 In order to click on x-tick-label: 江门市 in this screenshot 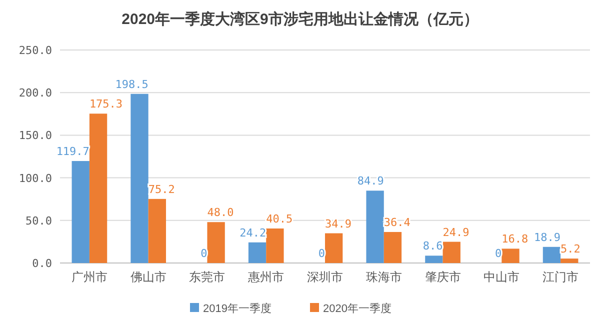, I will do `click(560, 277)`.